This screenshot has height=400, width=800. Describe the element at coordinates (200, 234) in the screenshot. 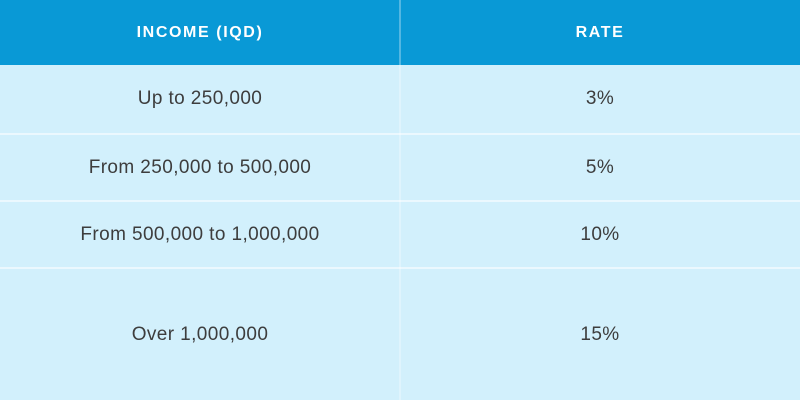

I see `income-cell: From 500,000 to 1,000,000` at that location.